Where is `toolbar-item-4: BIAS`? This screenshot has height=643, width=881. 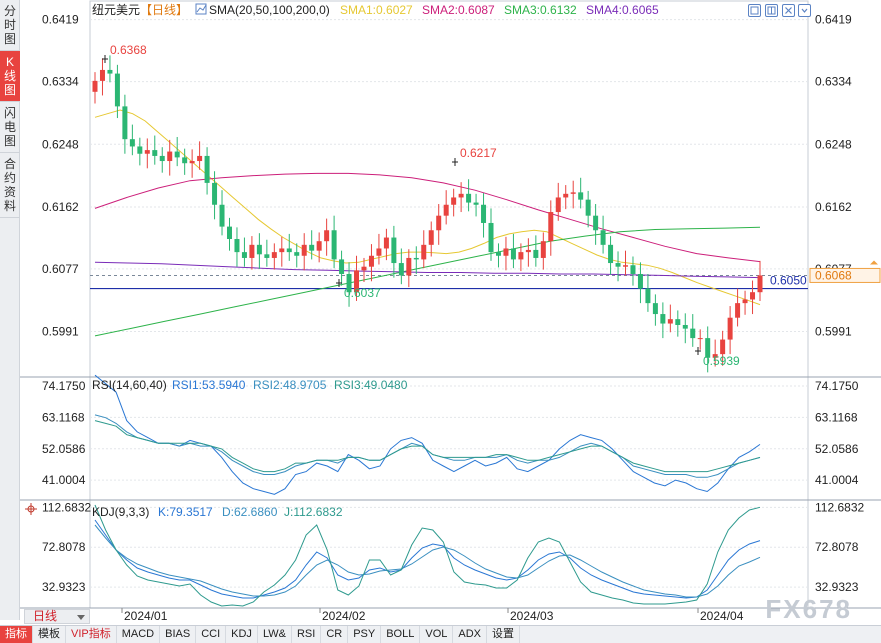
toolbar-item-4: BIAS is located at coordinates (178, 634).